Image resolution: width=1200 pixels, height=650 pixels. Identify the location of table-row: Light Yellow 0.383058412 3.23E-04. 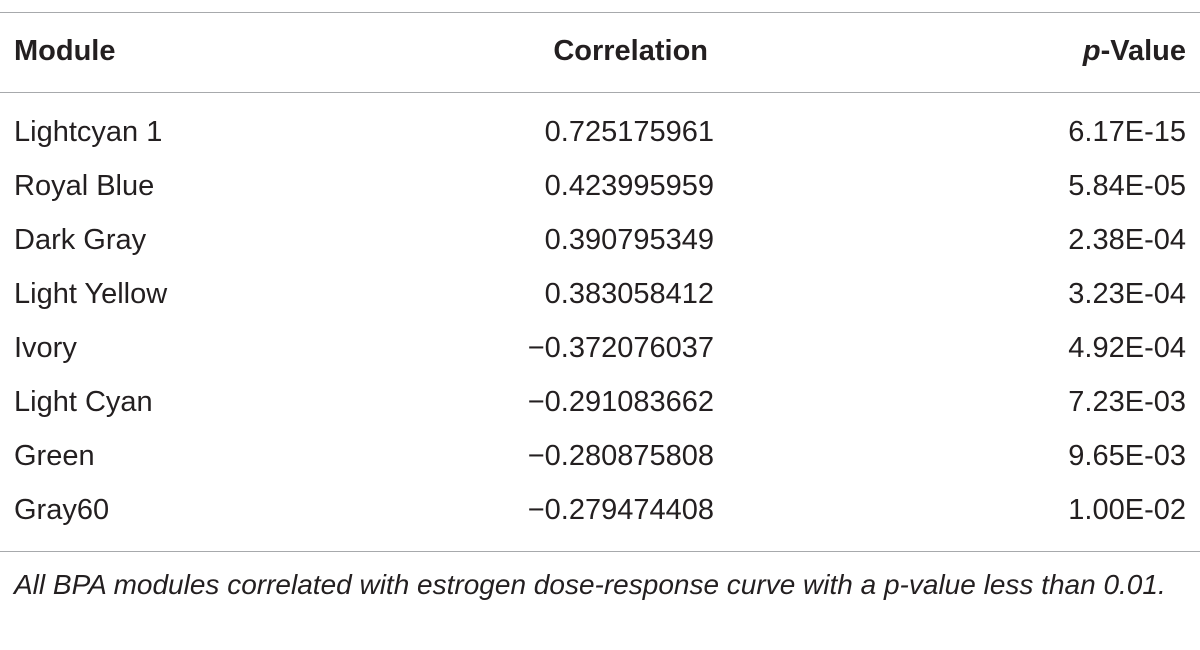
(600, 294).